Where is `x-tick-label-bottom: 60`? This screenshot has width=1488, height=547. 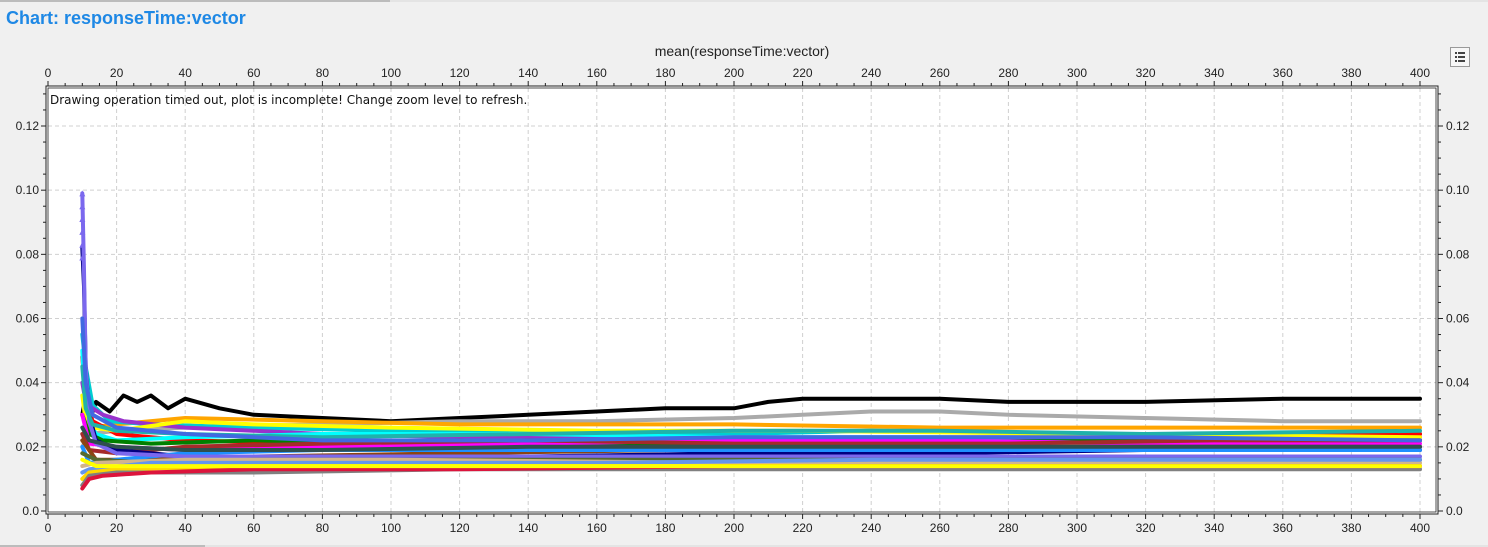
x-tick-label-bottom: 60 is located at coordinates (254, 528).